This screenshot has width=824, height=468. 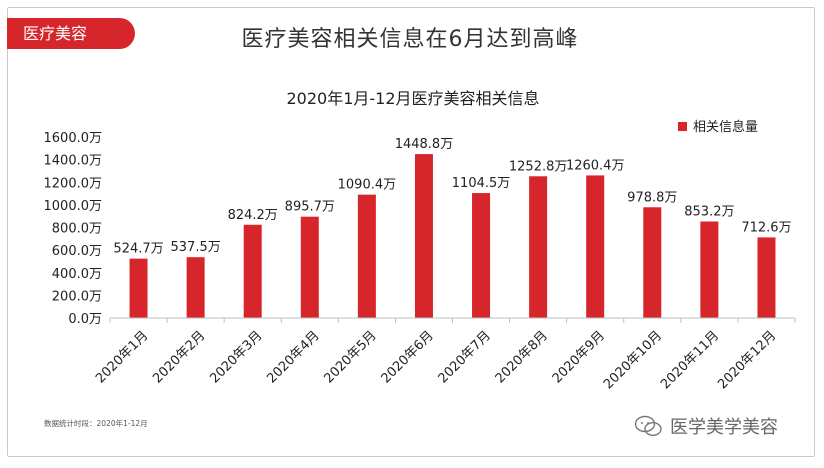 I want to click on y-tick-label: 1000.0万, so click(x=73, y=206).